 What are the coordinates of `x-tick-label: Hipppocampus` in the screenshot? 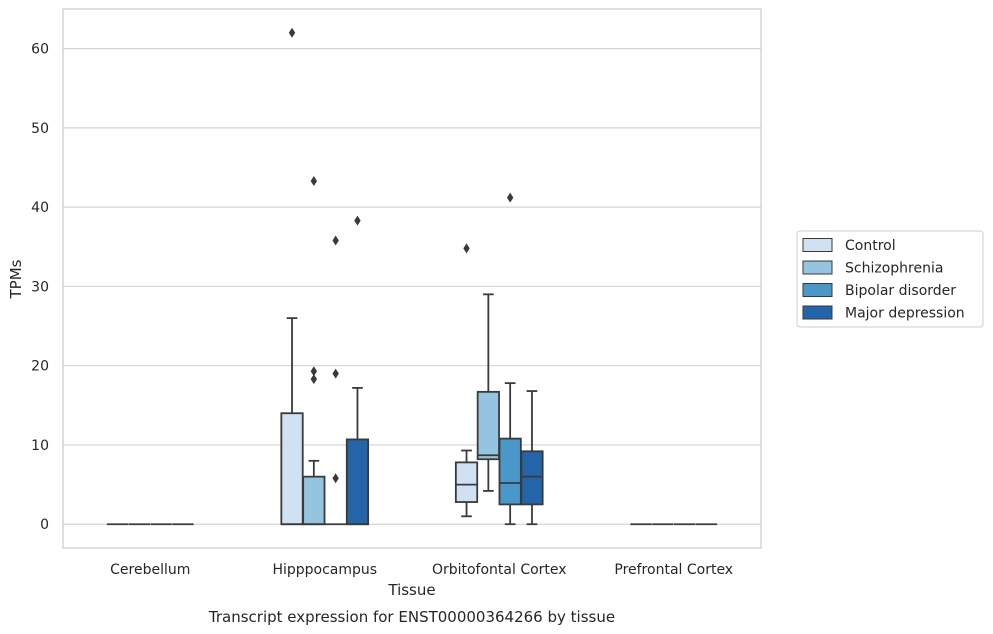 It's located at (324, 570).